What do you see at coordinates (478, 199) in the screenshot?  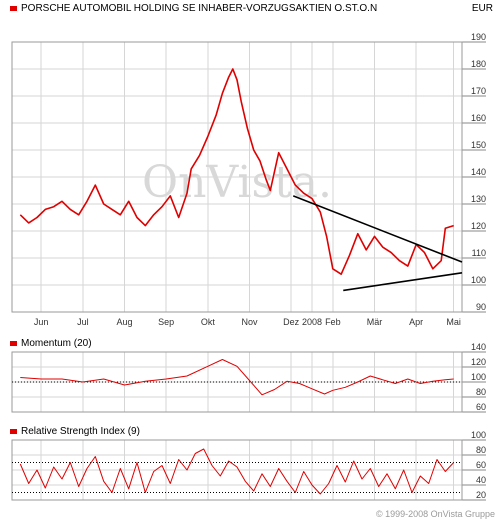 I see `price-tick-label: 130` at bounding box center [478, 199].